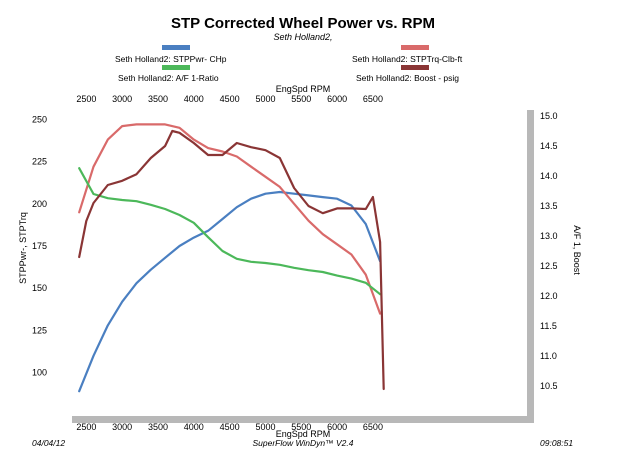  What do you see at coordinates (265, 99) in the screenshot?
I see `x-tick-label-top: 5000` at bounding box center [265, 99].